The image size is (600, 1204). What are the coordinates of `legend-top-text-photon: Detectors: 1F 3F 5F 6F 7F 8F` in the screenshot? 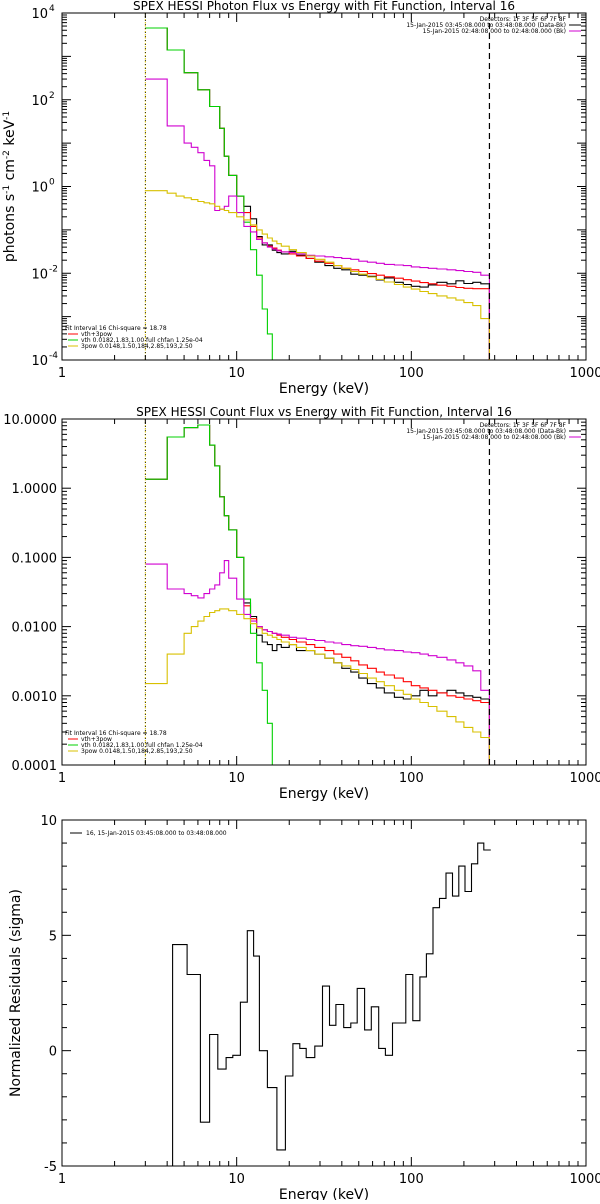 It's located at (523, 19).